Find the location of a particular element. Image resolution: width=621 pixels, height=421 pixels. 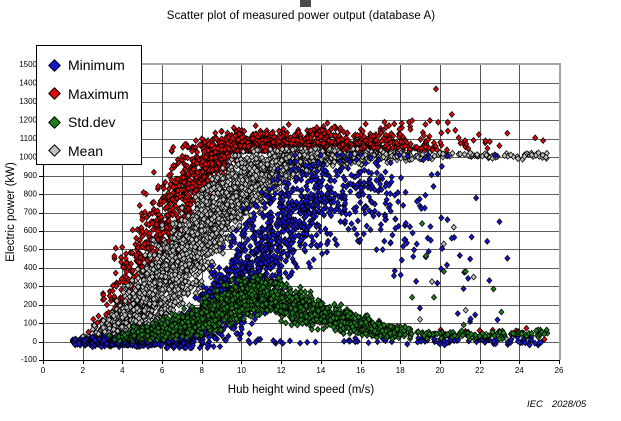

document-number: 2028/05 is located at coordinates (569, 404).